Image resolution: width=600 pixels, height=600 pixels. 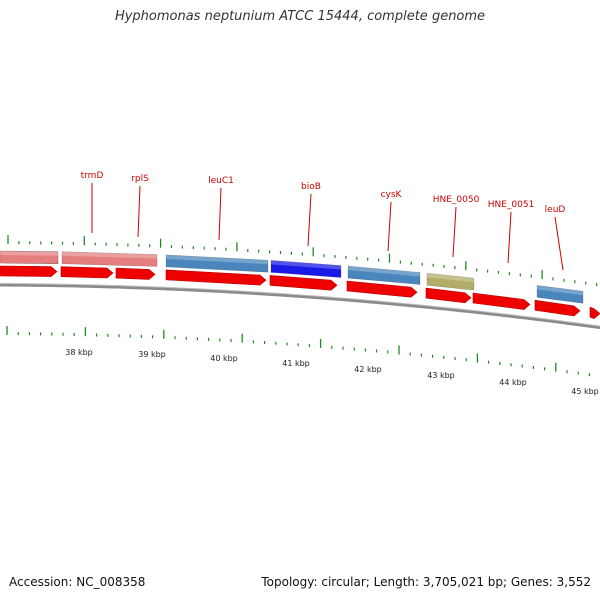 I want to click on gene-leader-biob, so click(x=309, y=220).